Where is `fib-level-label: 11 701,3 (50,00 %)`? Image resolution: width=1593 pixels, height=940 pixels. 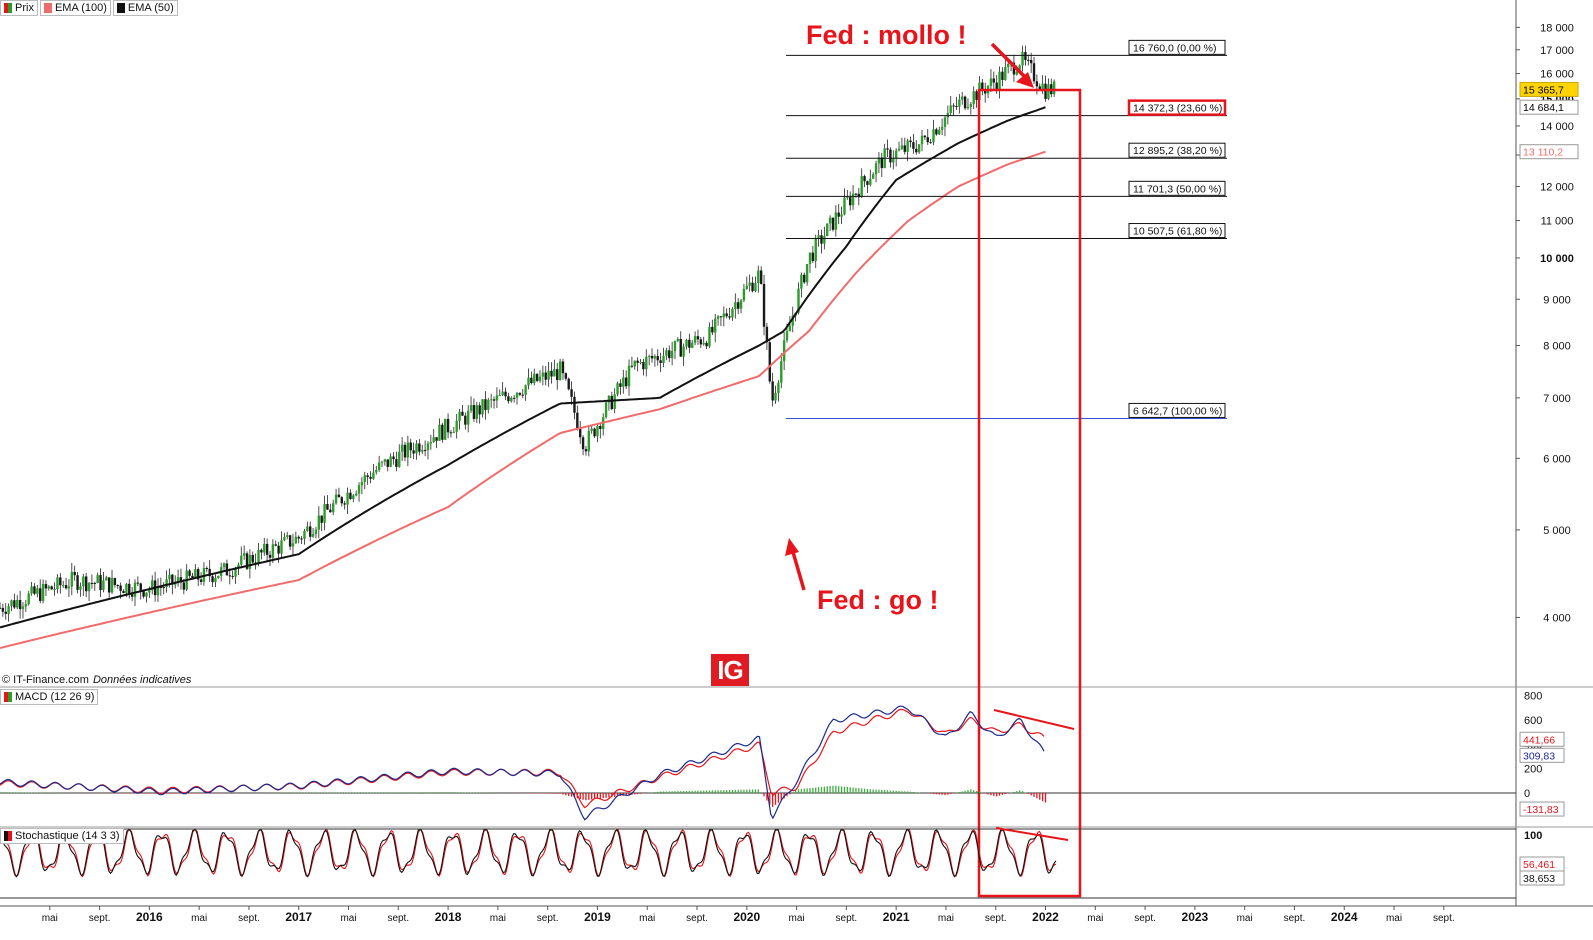
fib-level-label: 11 701,3 (50,00 %) is located at coordinates (1177, 189).